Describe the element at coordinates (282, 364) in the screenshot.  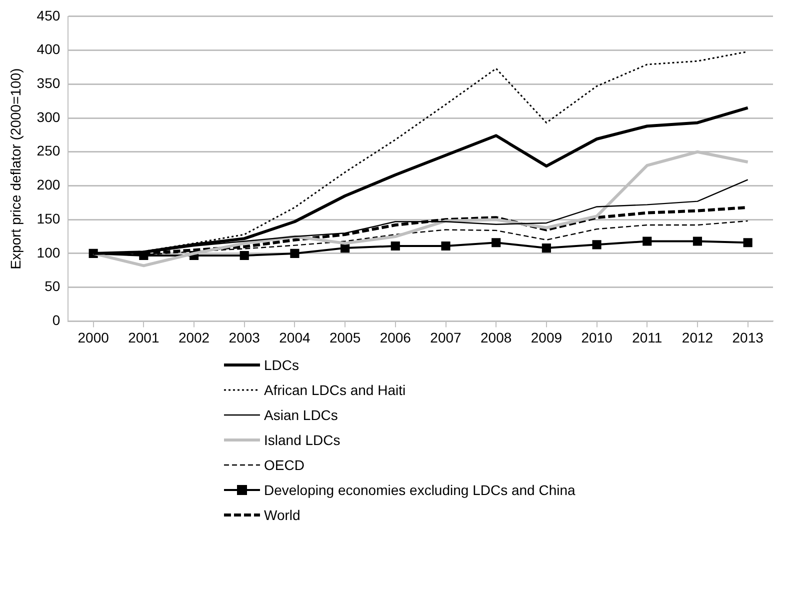
I see `legend-label: LDCs` at that location.